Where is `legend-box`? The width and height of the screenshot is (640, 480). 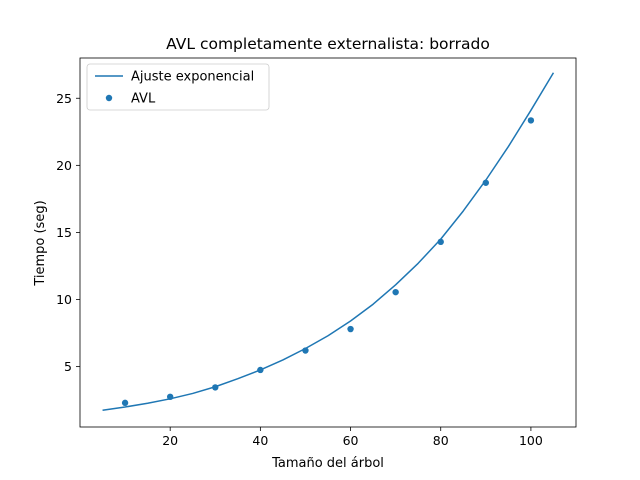
legend-box is located at coordinates (178, 87).